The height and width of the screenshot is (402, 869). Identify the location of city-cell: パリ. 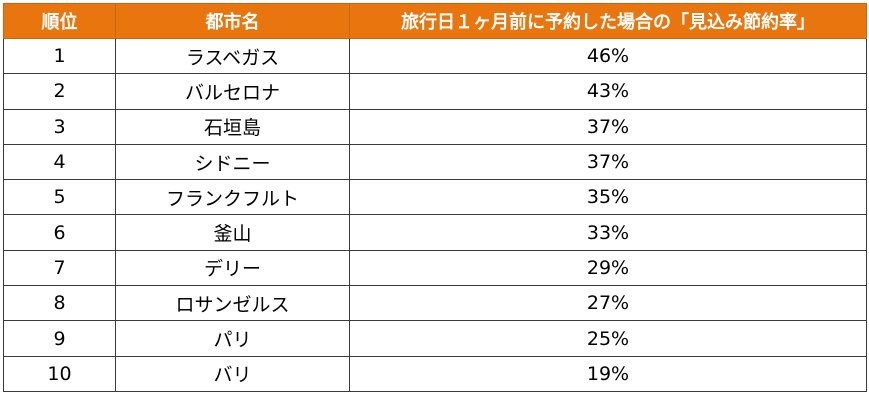
(232, 338).